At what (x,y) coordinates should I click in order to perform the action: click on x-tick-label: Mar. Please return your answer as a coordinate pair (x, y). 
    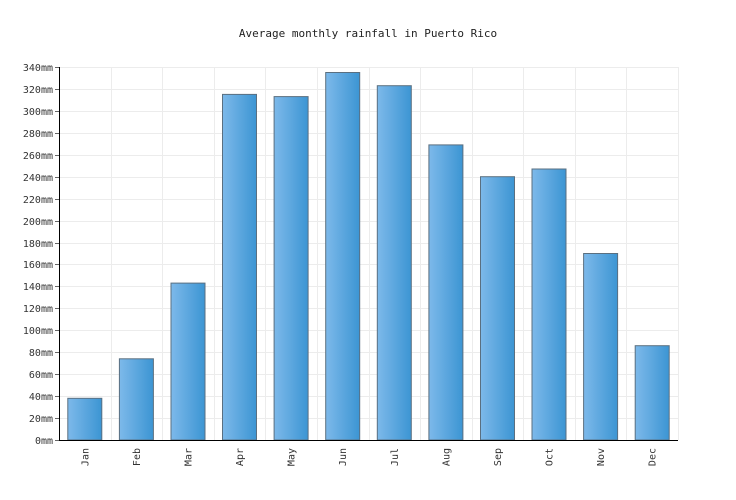
    Looking at the image, I should click on (188, 457).